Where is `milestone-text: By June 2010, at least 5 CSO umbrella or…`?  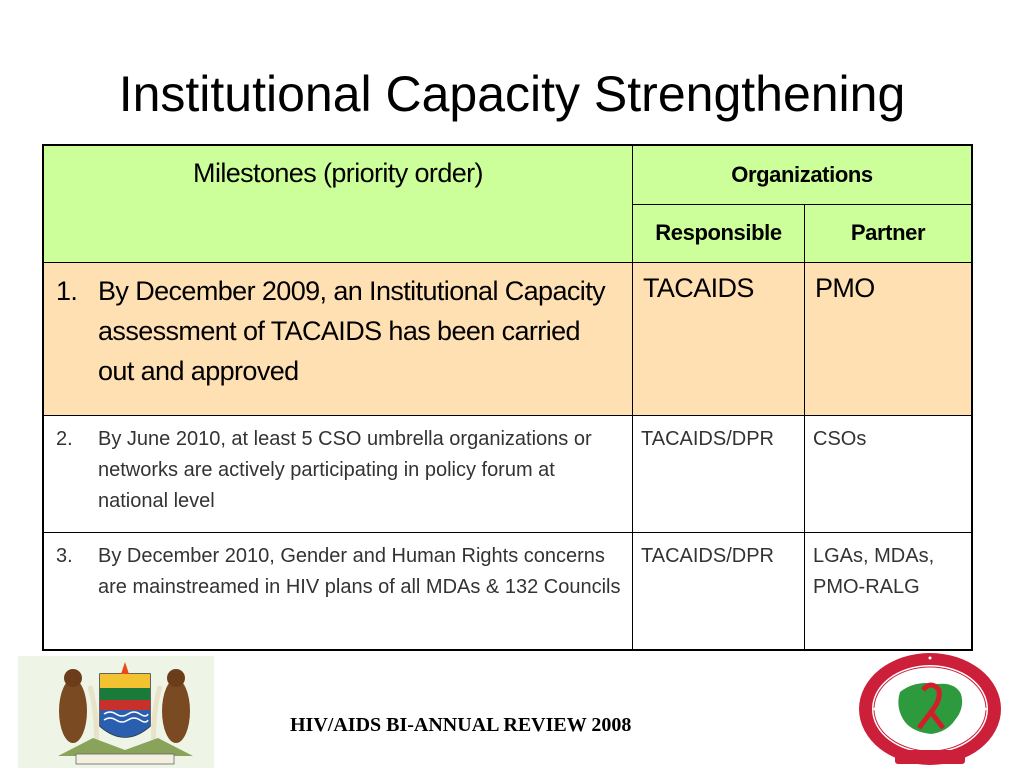 milestone-text: By June 2010, at least 5 CSO umbrella or… is located at coordinates (345, 470).